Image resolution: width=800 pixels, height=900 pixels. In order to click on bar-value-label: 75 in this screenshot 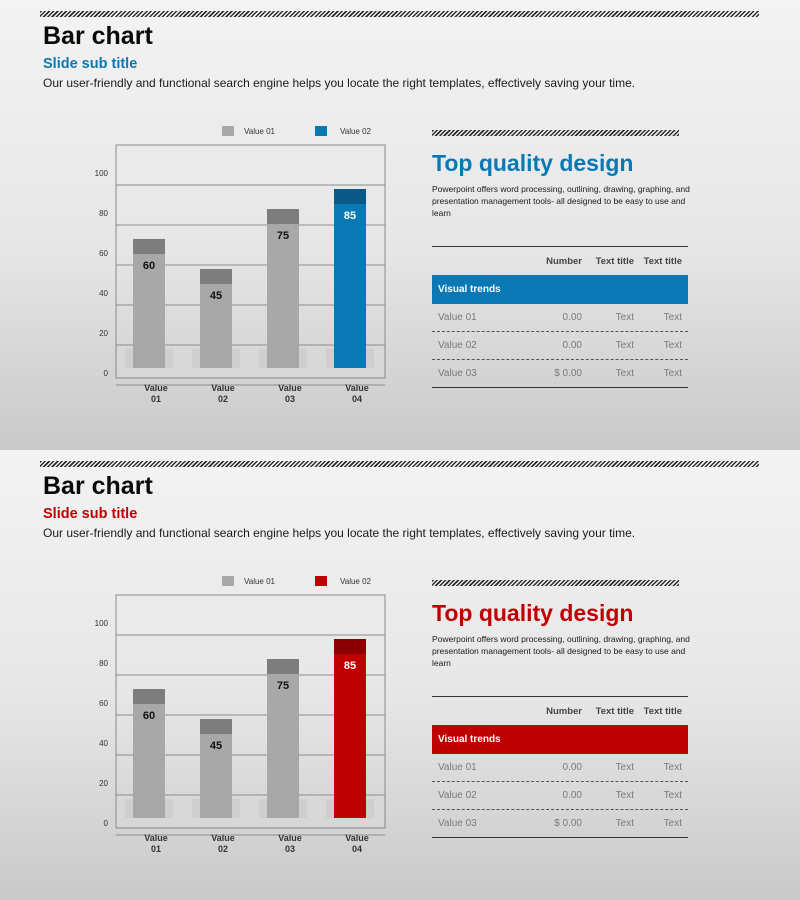, I will do `click(283, 236)`.